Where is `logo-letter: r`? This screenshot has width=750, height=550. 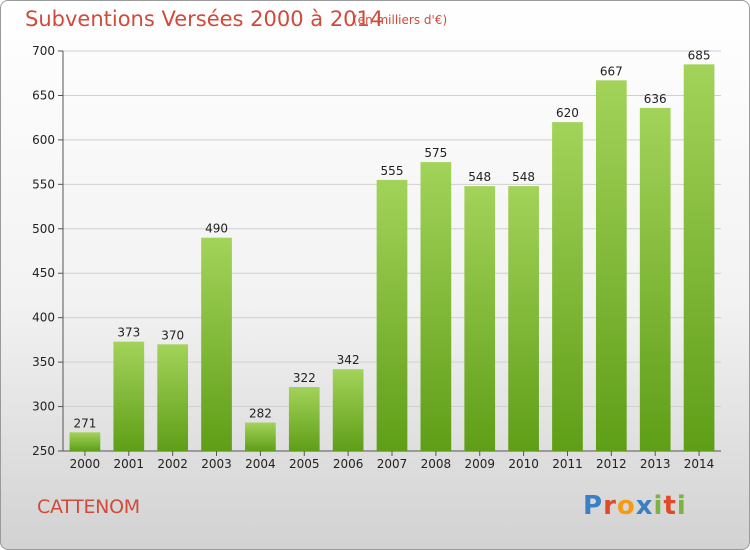 logo-letter: r is located at coordinates (610, 506).